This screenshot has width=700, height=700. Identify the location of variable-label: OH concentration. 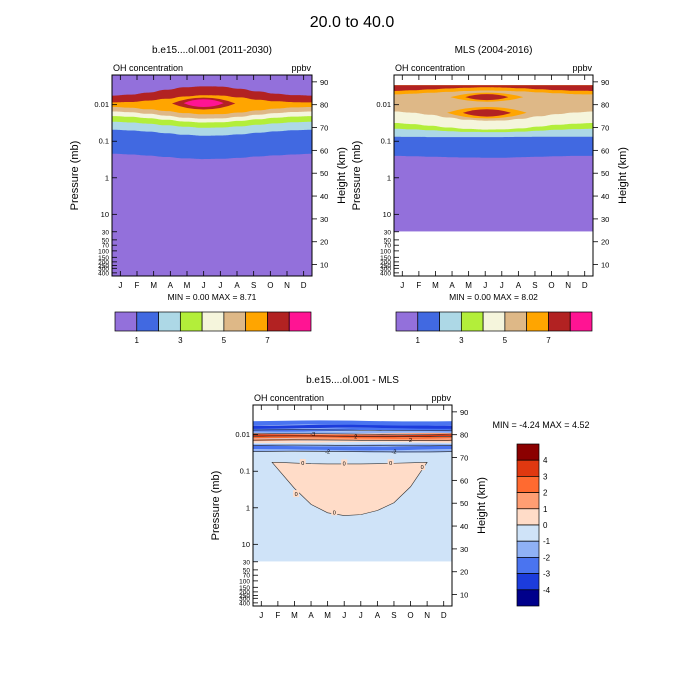
(289, 398).